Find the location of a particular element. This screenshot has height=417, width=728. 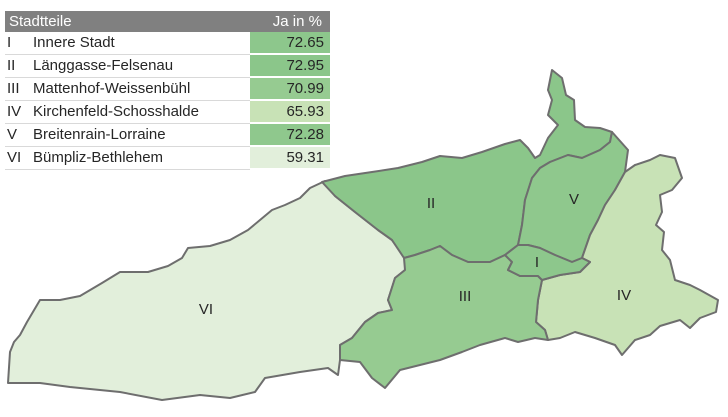

map-label-ii: II is located at coordinates (431, 203).